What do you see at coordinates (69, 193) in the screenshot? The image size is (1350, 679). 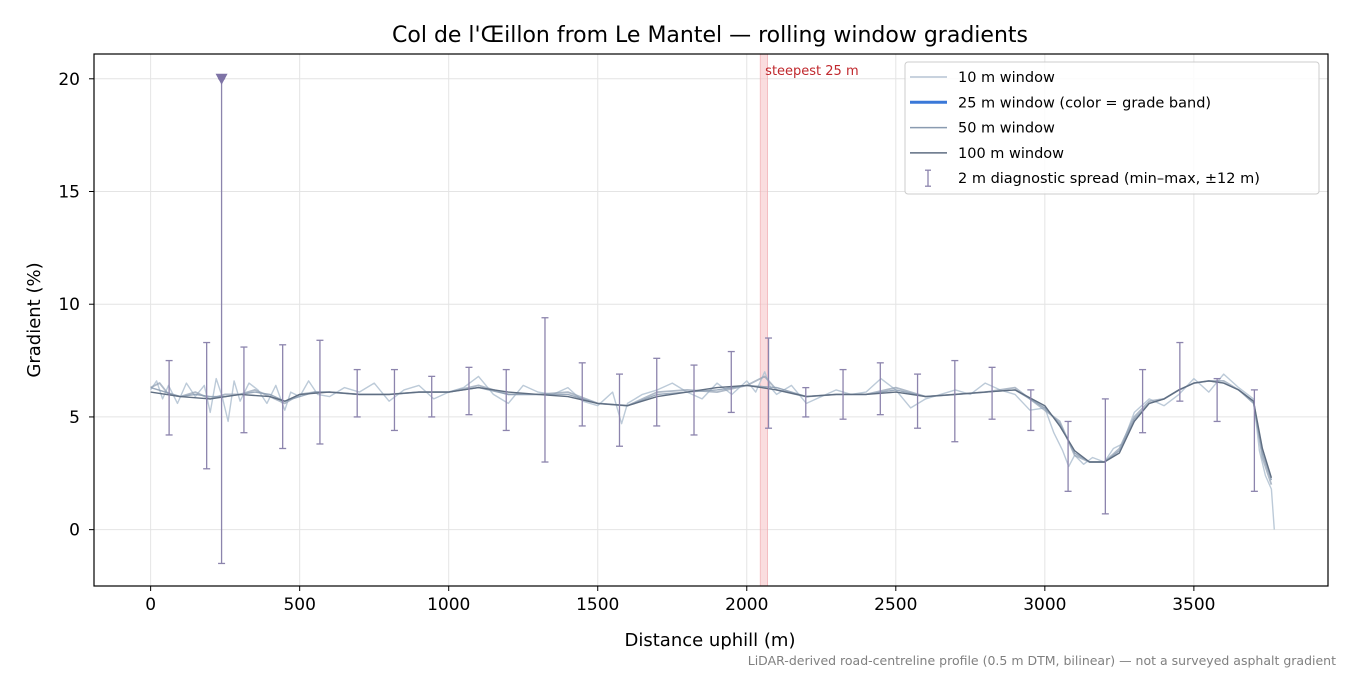 I see `y-tick-label: 15` at bounding box center [69, 193].